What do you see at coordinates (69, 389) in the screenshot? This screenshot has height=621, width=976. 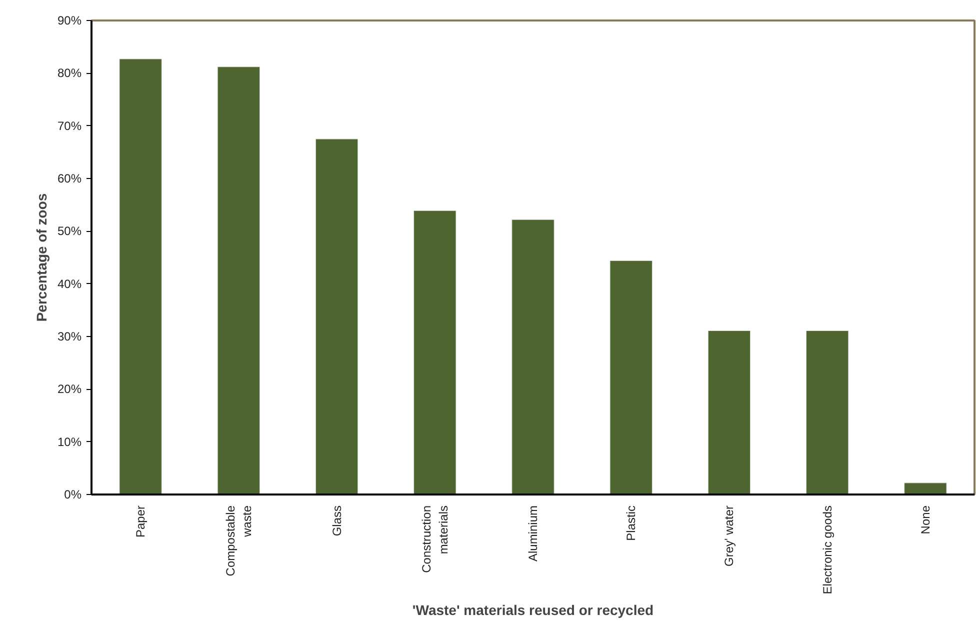 I see `y-tick-label: 20%` at bounding box center [69, 389].